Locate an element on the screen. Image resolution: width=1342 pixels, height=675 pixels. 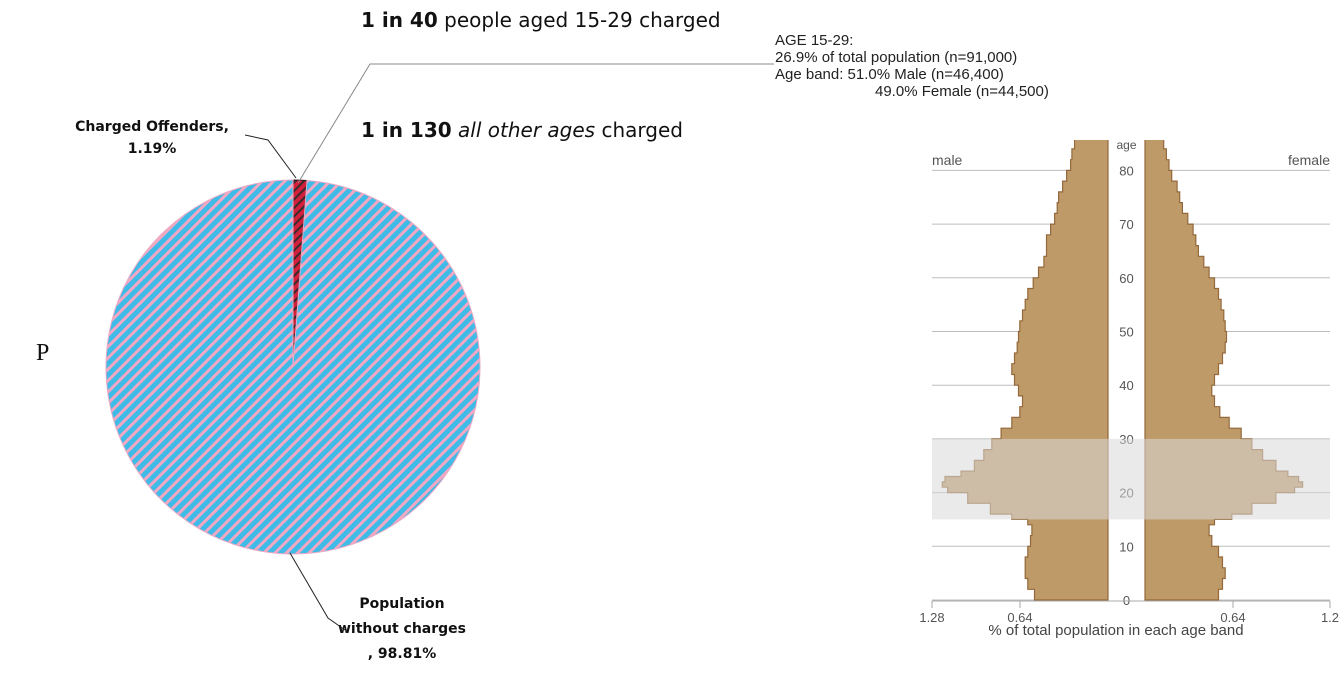
label-charged-offenders: Charged Offenders, 1.19% is located at coordinates (152, 138).